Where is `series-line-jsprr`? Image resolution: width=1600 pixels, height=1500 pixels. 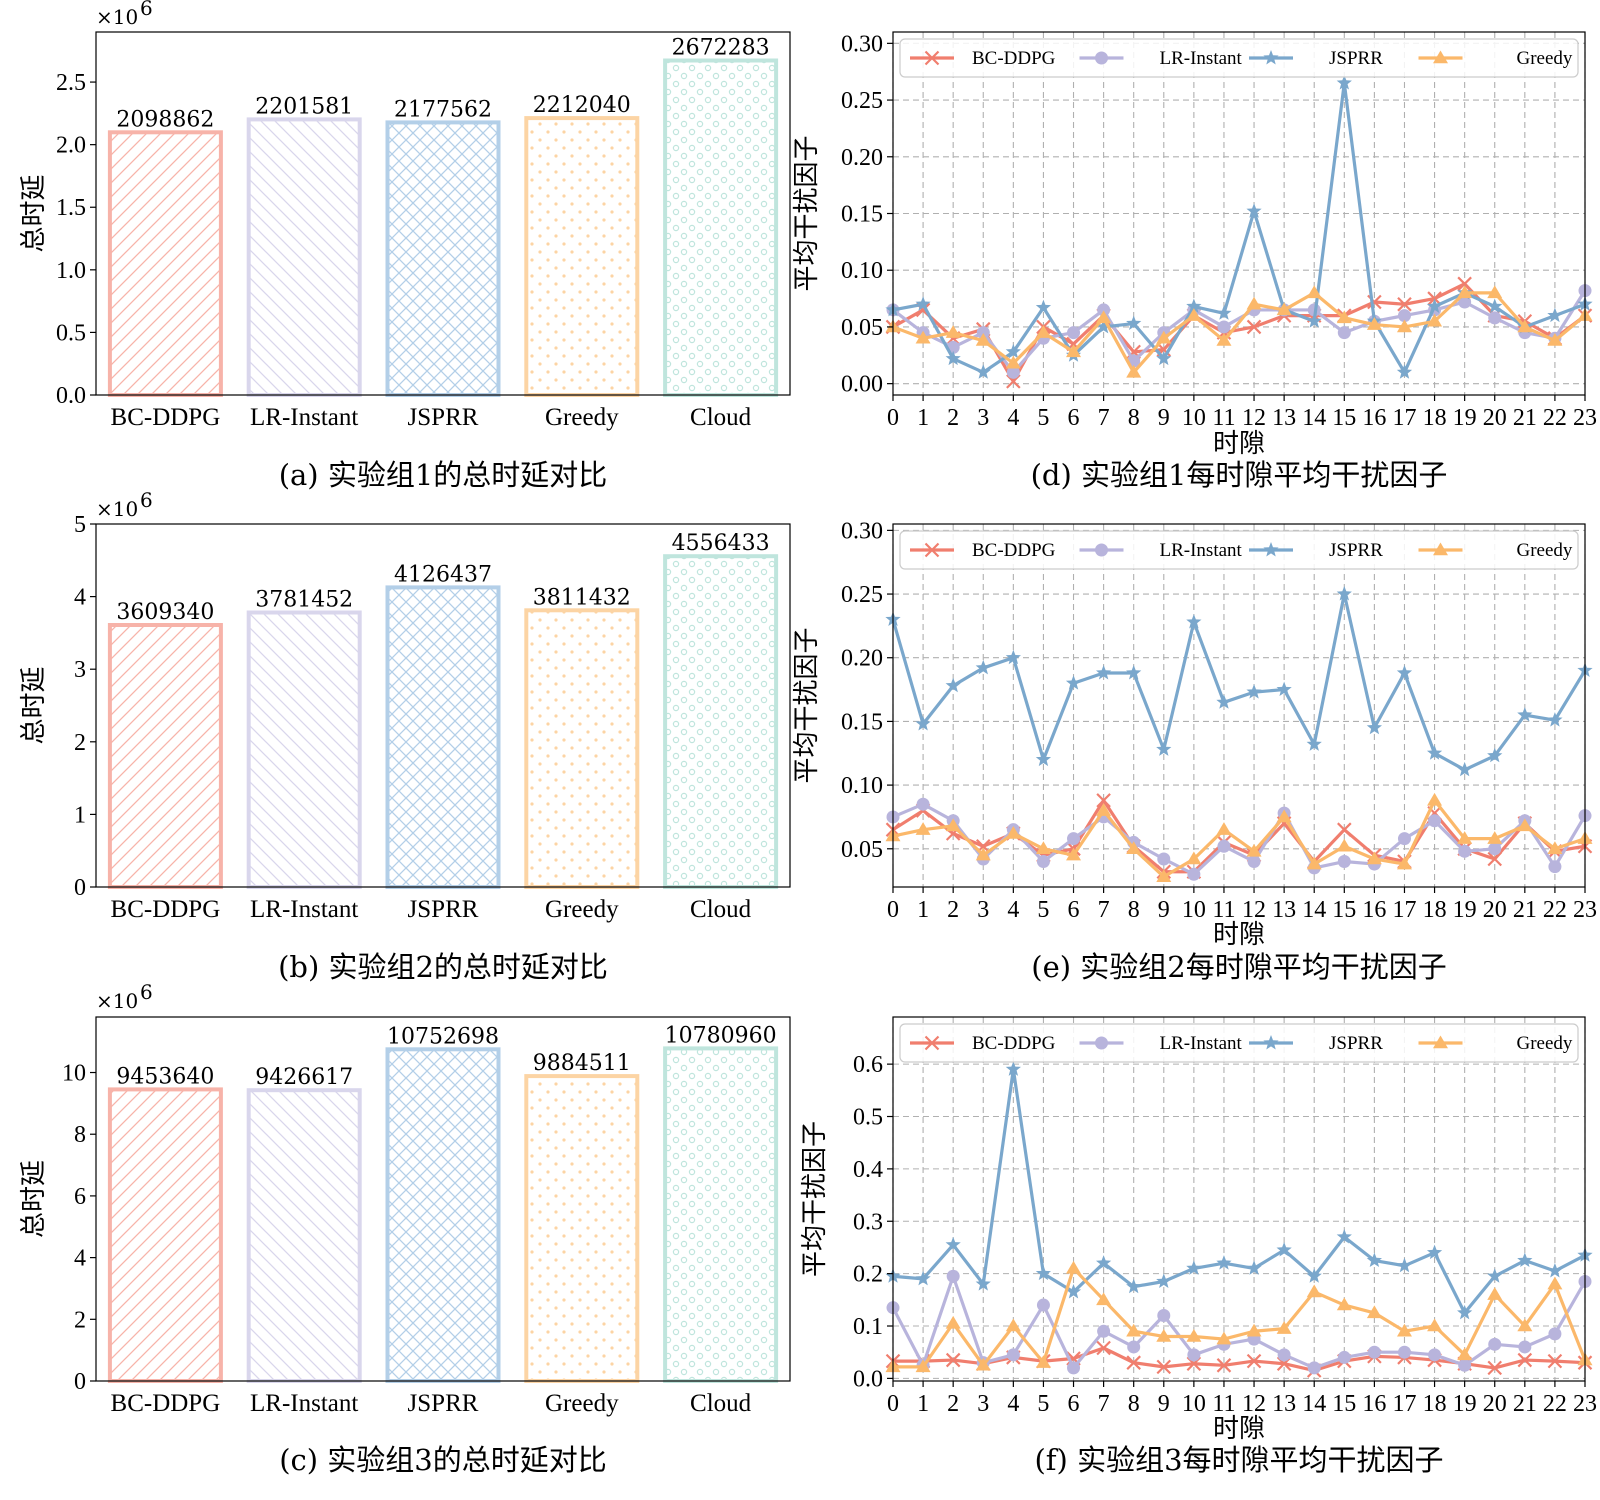 series-line-jsprr is located at coordinates (1239, 1191).